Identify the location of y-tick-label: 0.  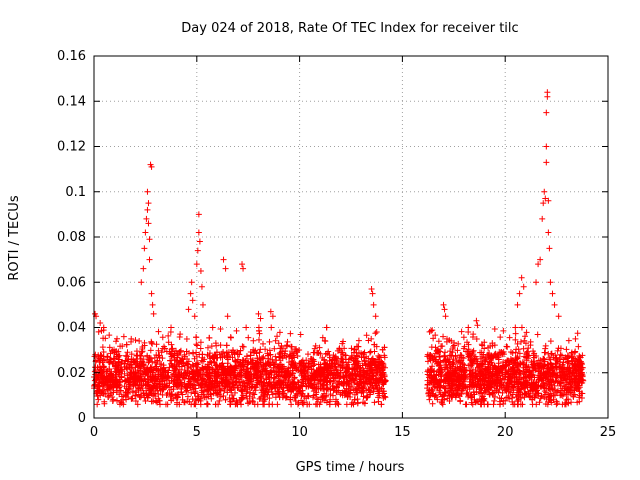
(82, 418).